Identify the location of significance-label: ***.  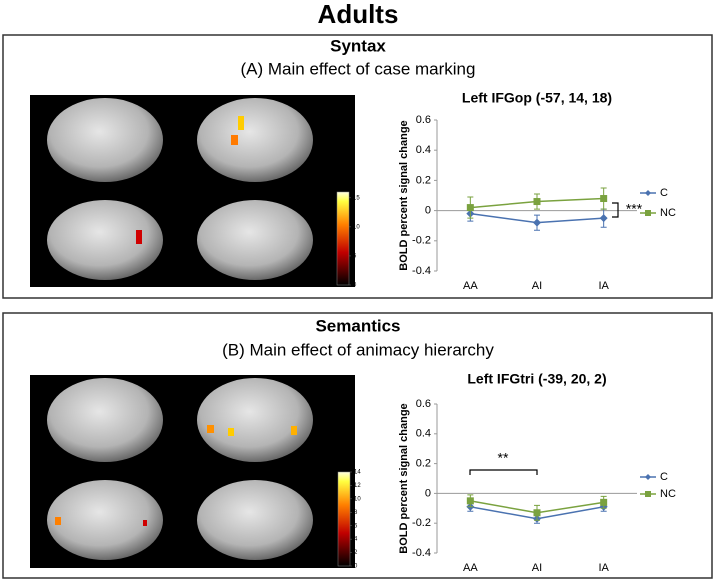
(634, 209).